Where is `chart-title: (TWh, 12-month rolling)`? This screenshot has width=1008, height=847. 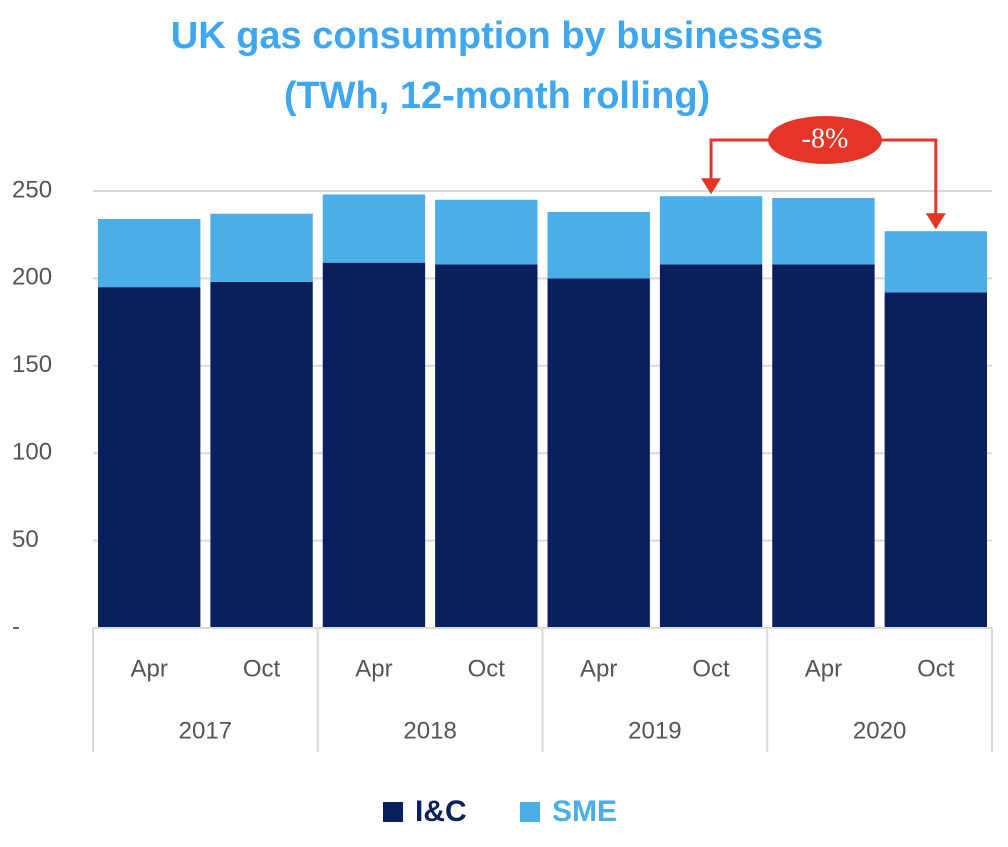 chart-title: (TWh, 12-month rolling) is located at coordinates (497, 96).